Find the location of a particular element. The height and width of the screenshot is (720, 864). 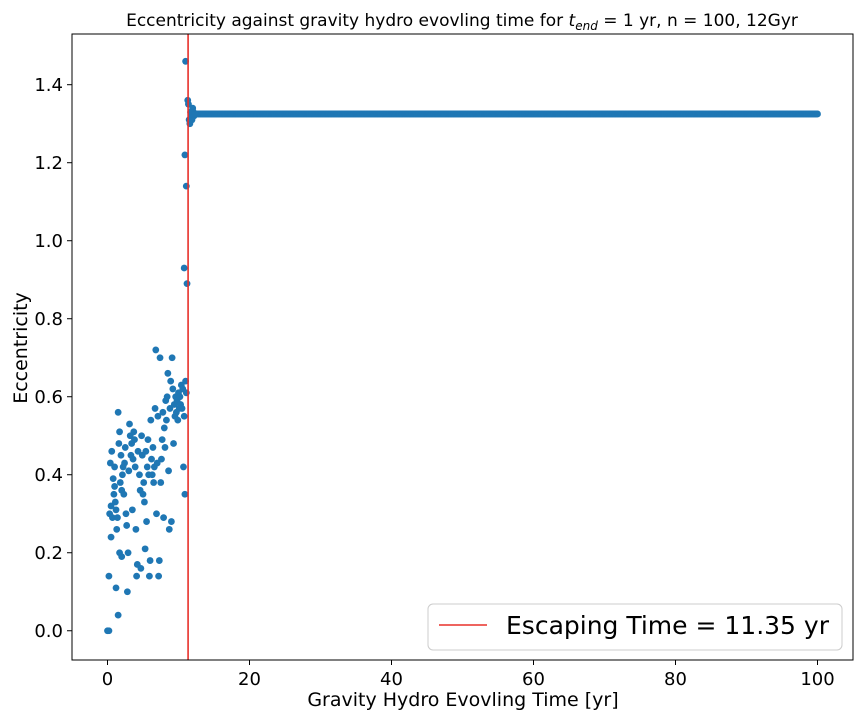

y-tick-label: 0.0 is located at coordinates (48, 631).